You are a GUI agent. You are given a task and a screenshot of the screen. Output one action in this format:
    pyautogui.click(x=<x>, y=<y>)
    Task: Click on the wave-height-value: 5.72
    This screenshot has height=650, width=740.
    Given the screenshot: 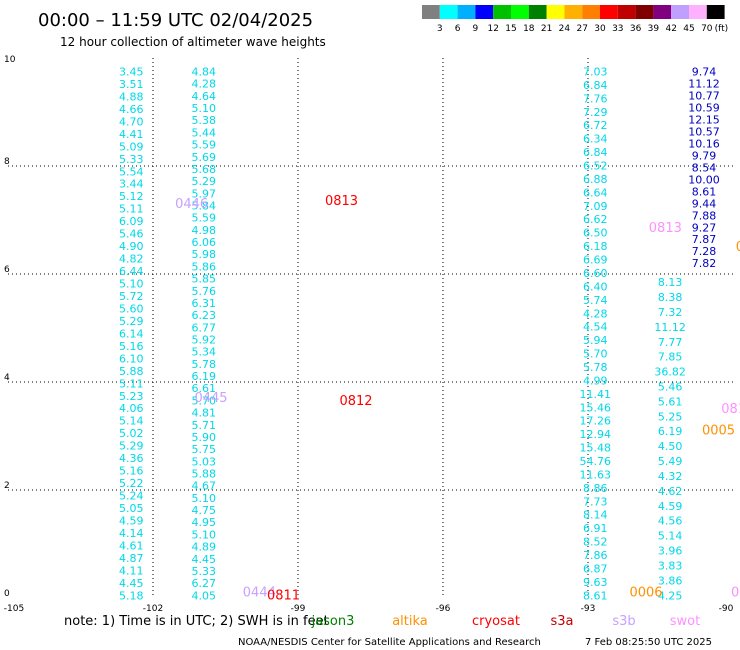 What is the action you would take?
    pyautogui.click(x=131, y=296)
    